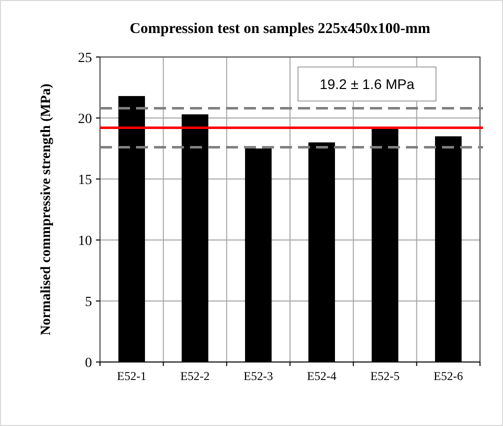 This screenshot has height=426, width=503. Describe the element at coordinates (385, 376) in the screenshot. I see `x-tick-label: E52-5` at that location.